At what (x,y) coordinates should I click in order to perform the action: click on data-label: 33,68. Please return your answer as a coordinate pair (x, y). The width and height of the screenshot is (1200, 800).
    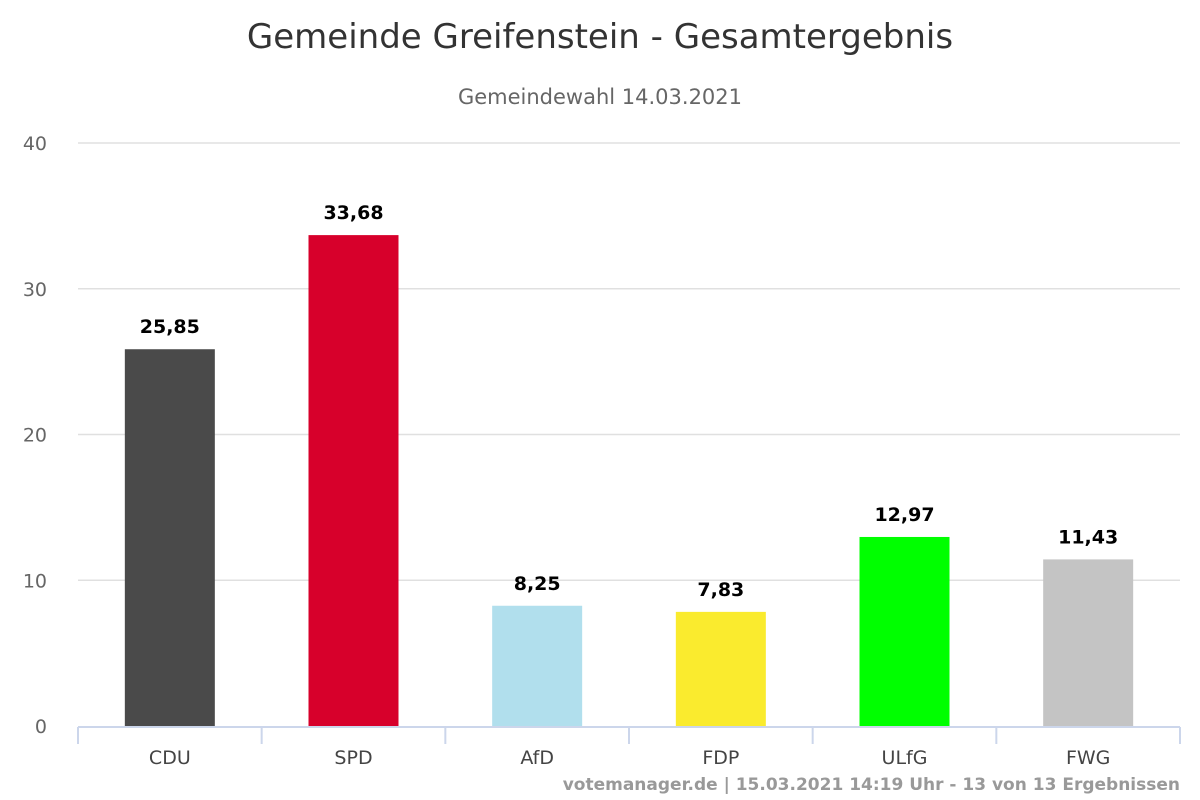
    Looking at the image, I should click on (353, 213).